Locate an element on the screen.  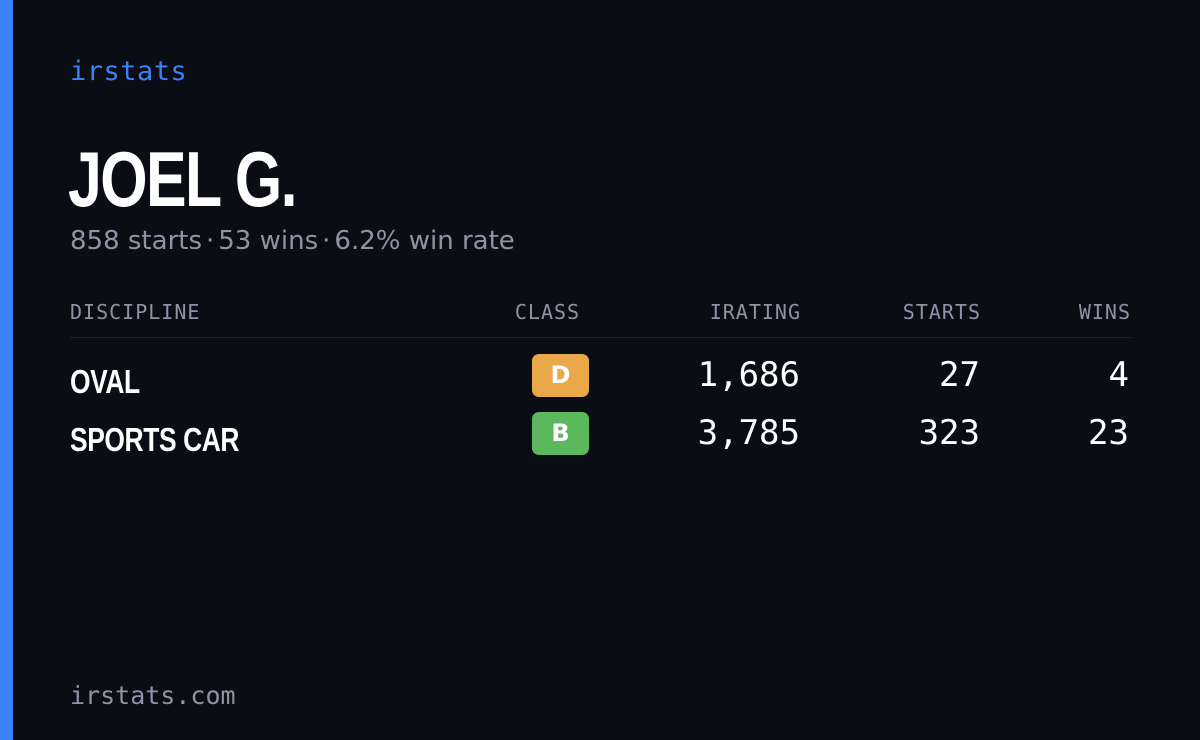
driver-name: JOEL G. is located at coordinates (183, 179).